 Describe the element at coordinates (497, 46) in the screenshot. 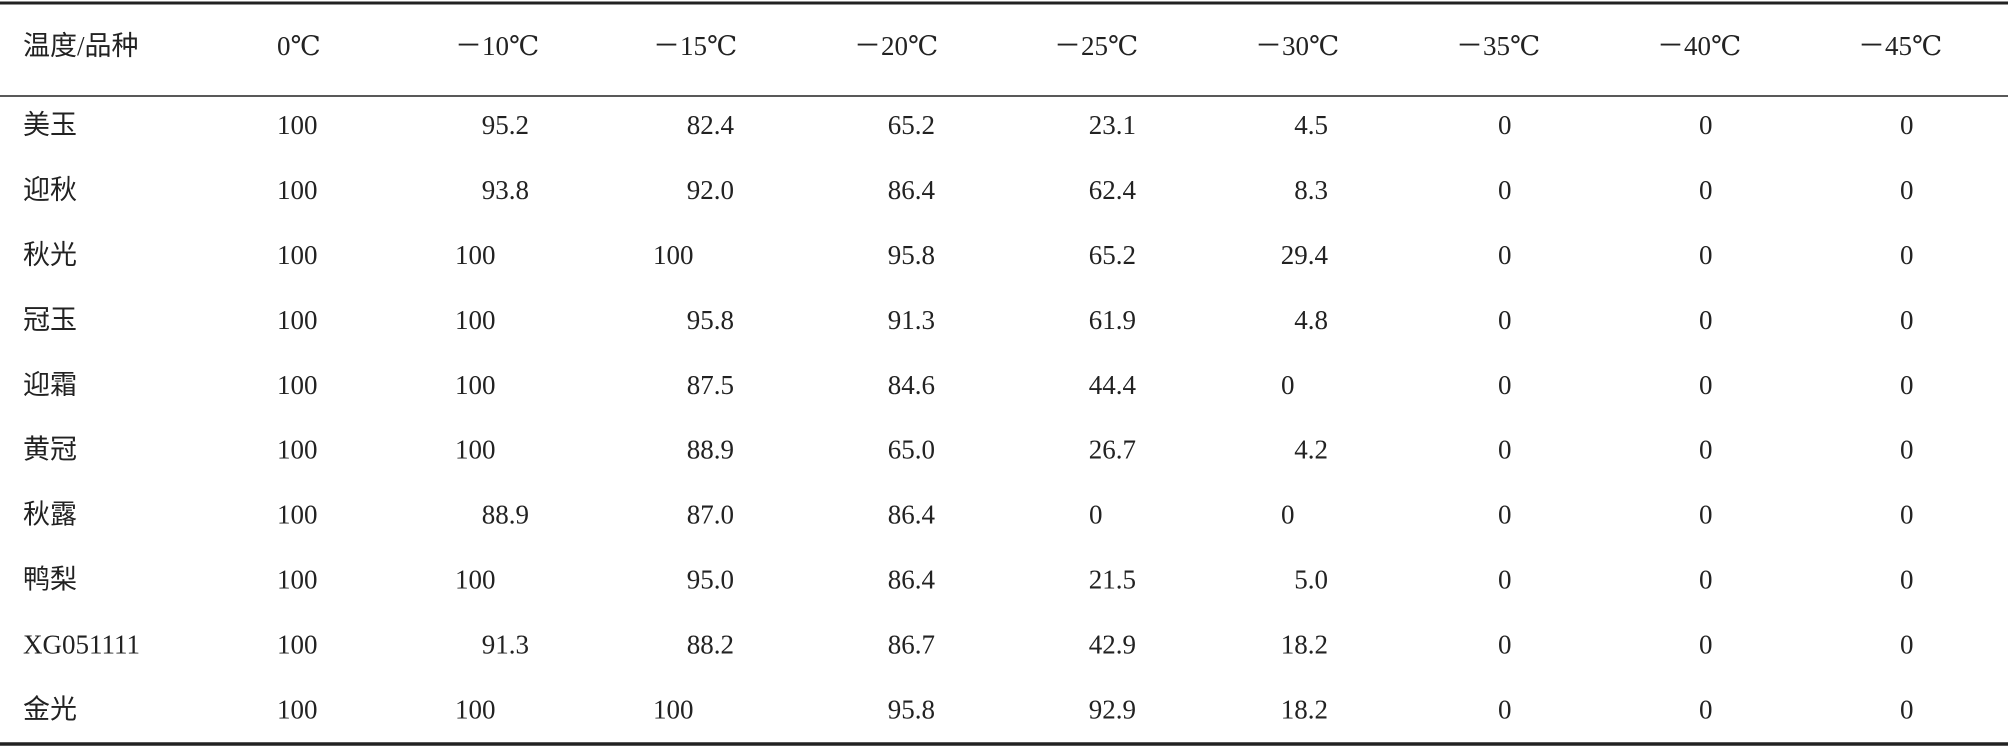

I see `header-cell: －10℃` at that location.